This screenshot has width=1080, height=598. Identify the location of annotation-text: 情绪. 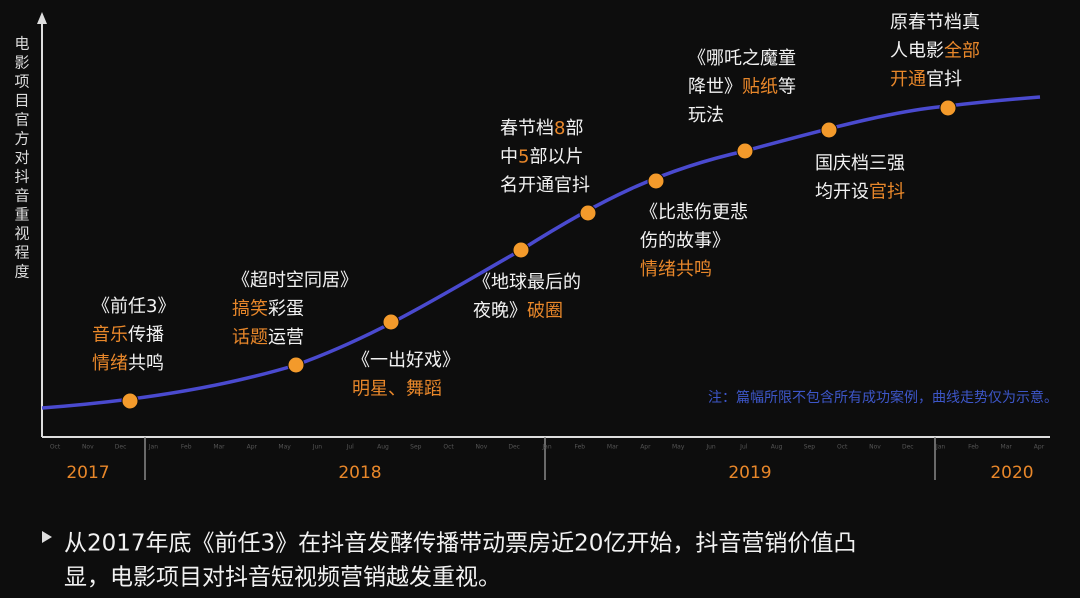
(110, 363).